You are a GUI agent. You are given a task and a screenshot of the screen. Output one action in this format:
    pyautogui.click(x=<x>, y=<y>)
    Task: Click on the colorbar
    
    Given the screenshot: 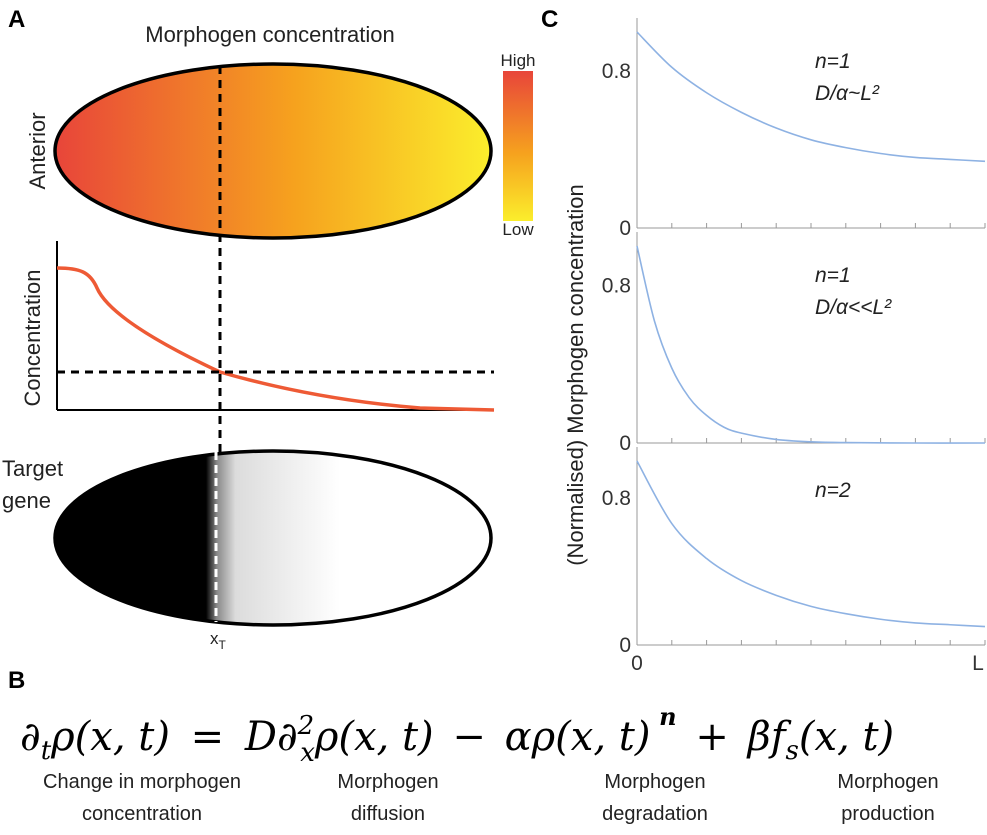 What is the action you would take?
    pyautogui.click(x=518, y=146)
    